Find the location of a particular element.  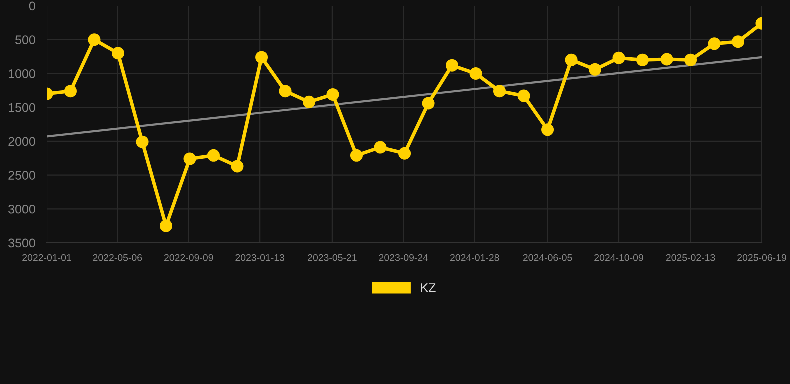

y-tick-label: 3500 is located at coordinates (22, 243).